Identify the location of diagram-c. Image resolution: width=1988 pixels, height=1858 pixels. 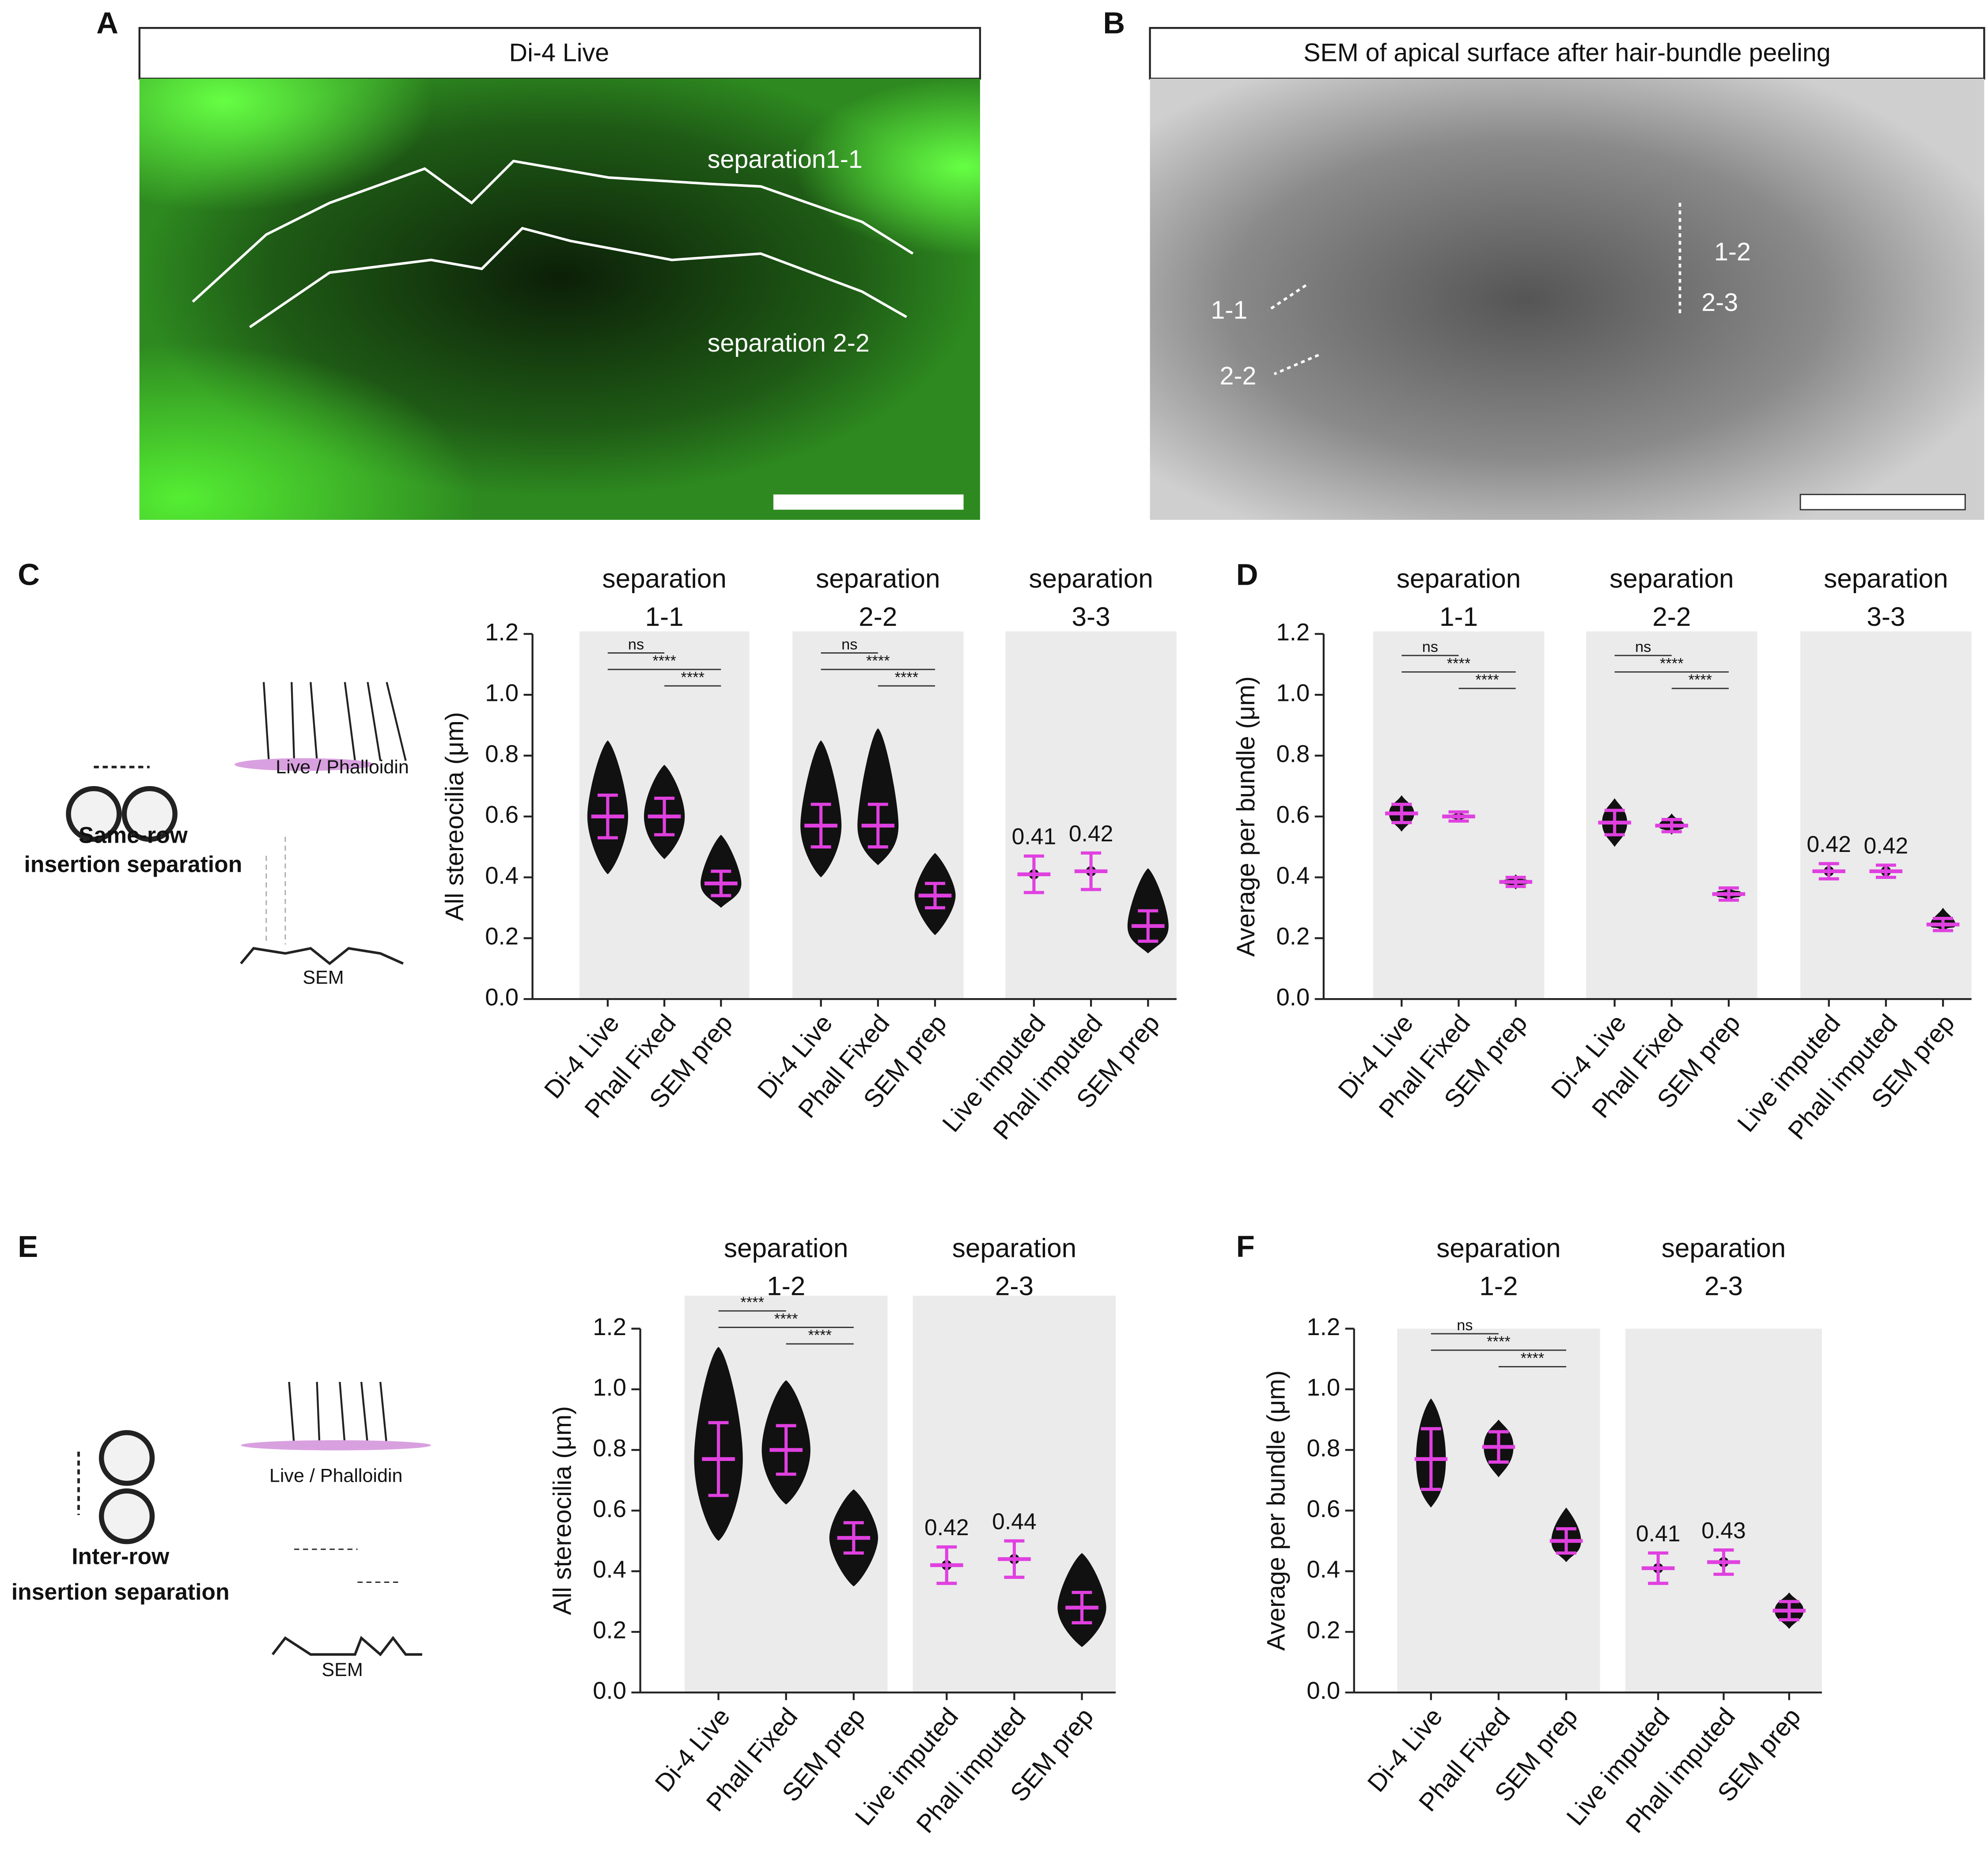
(236, 823).